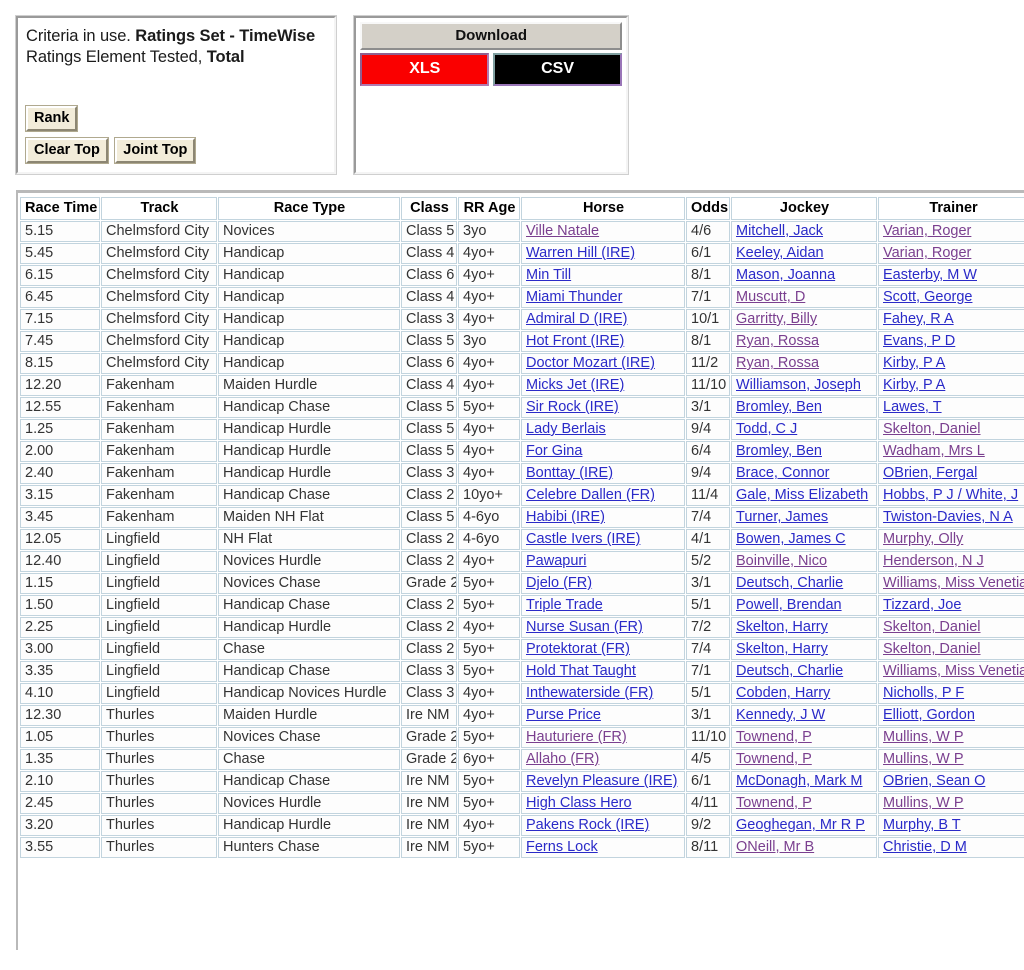 The image size is (1024, 970). I want to click on column-header-race-type: Race Type, so click(309, 208).